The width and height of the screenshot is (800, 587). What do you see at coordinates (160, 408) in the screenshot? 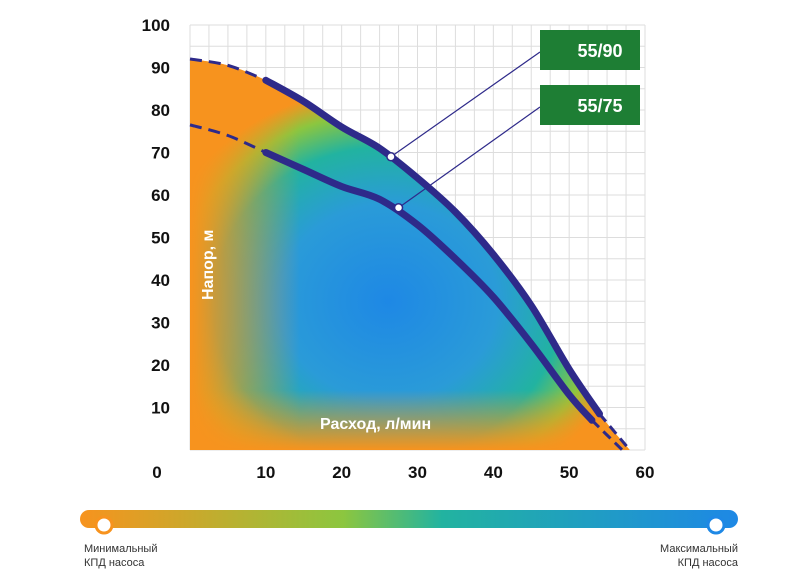
I see `y-tick-label: 10` at bounding box center [160, 408].